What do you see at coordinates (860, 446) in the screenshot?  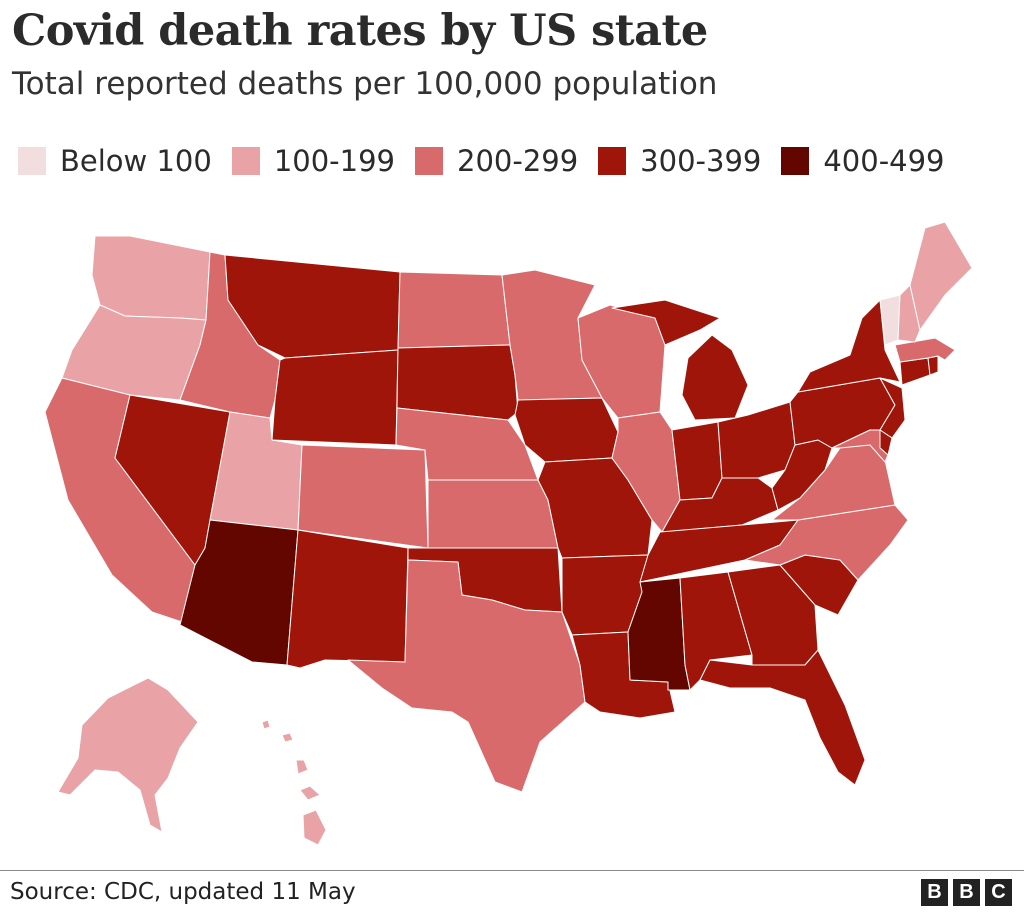 I see `state-maryland` at bounding box center [860, 446].